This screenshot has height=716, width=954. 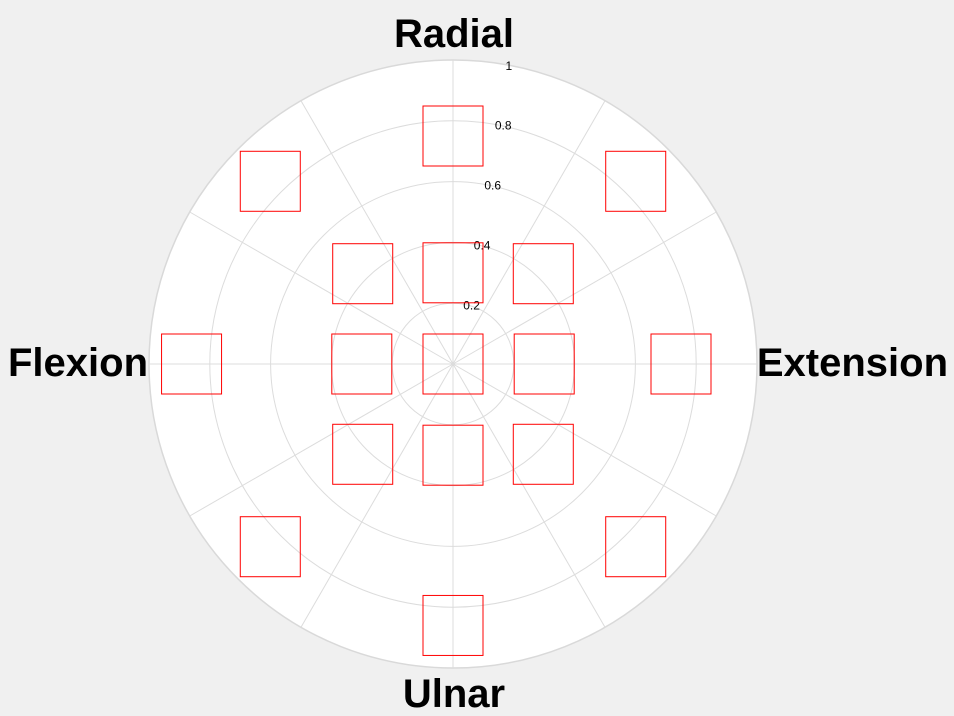 I want to click on radial-tick-label: 0.8, so click(x=503, y=126).